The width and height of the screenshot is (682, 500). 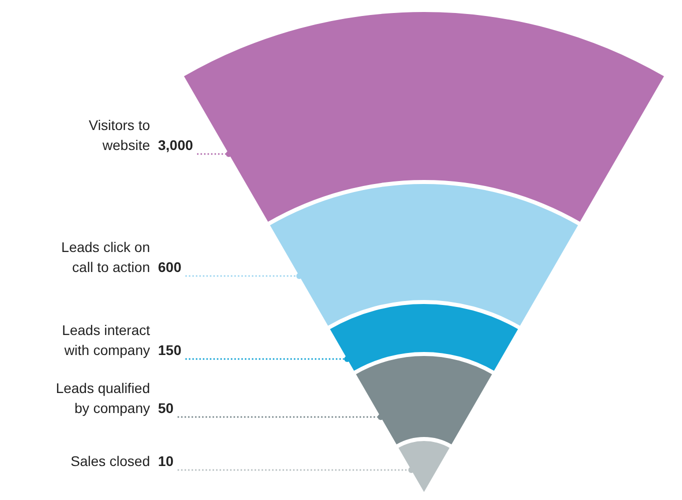 I want to click on category-label: Leads interact with company, so click(x=106, y=340).